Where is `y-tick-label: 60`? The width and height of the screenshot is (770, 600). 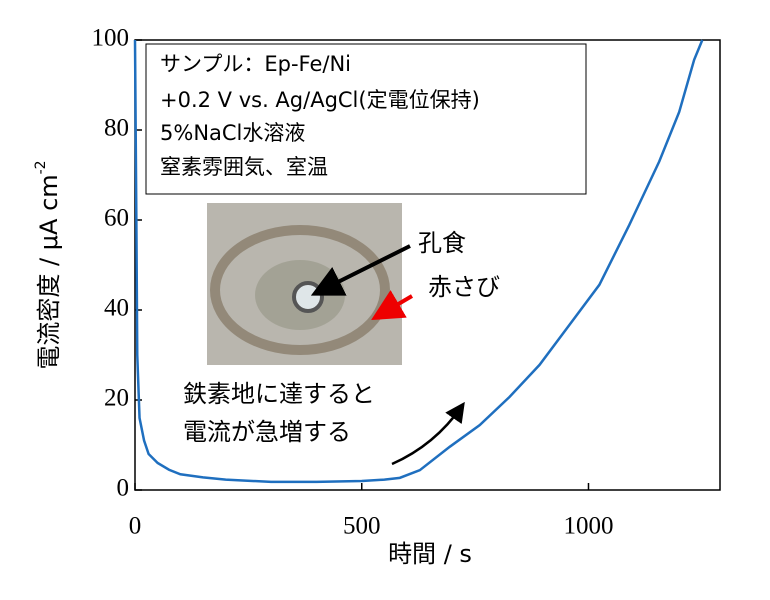
y-tick-label: 60 is located at coordinates (116, 218).